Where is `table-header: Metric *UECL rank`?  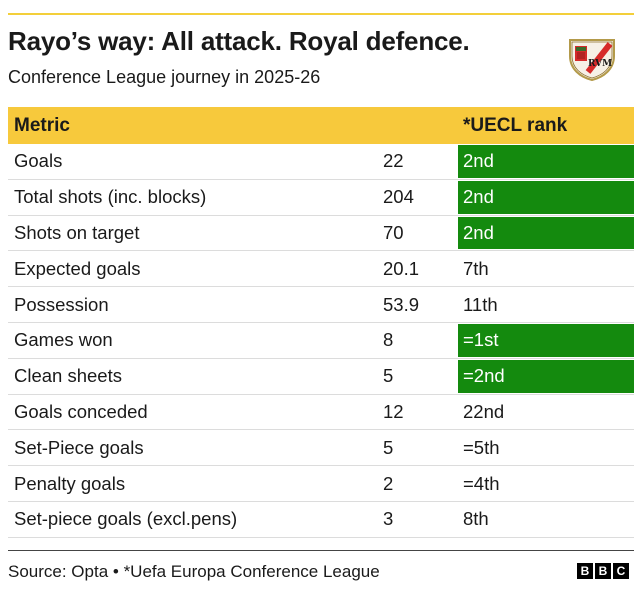
table-header: Metric *UECL rank is located at coordinates (321, 125).